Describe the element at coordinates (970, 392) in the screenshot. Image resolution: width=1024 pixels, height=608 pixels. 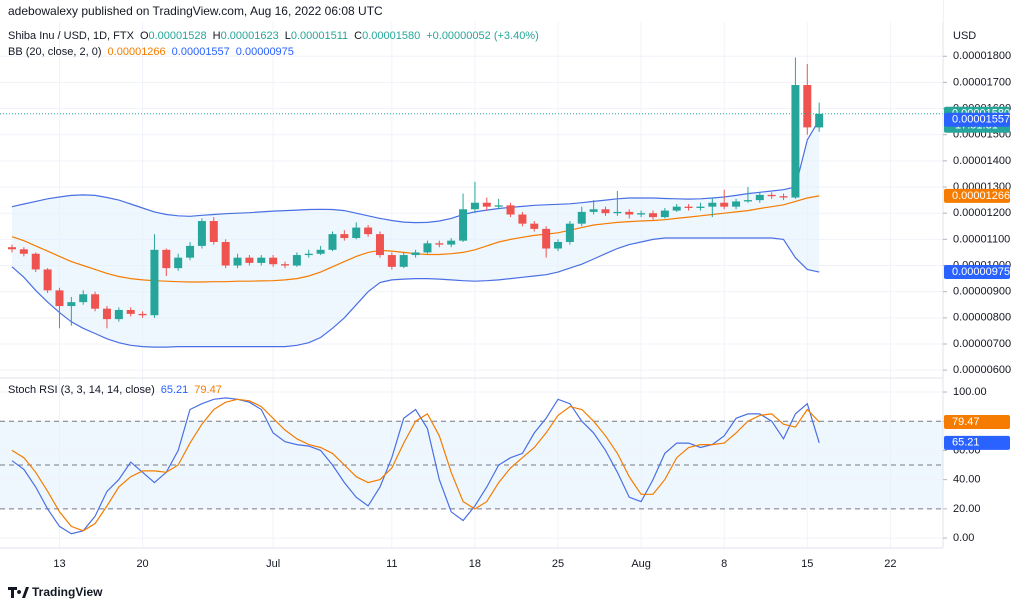
I see `y-tick-label: 100.00` at that location.